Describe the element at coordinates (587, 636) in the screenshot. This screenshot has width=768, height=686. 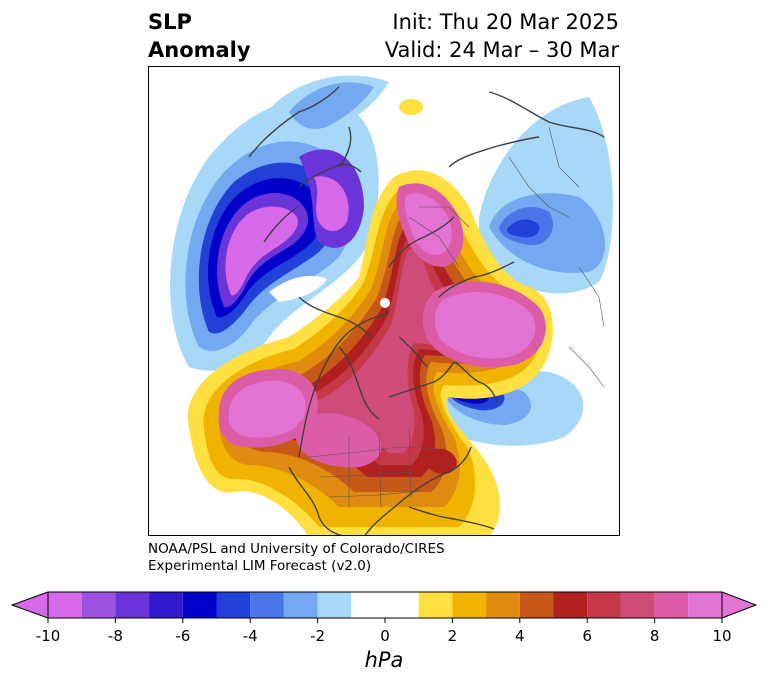
I see `colorbar-tick-label: 6` at that location.